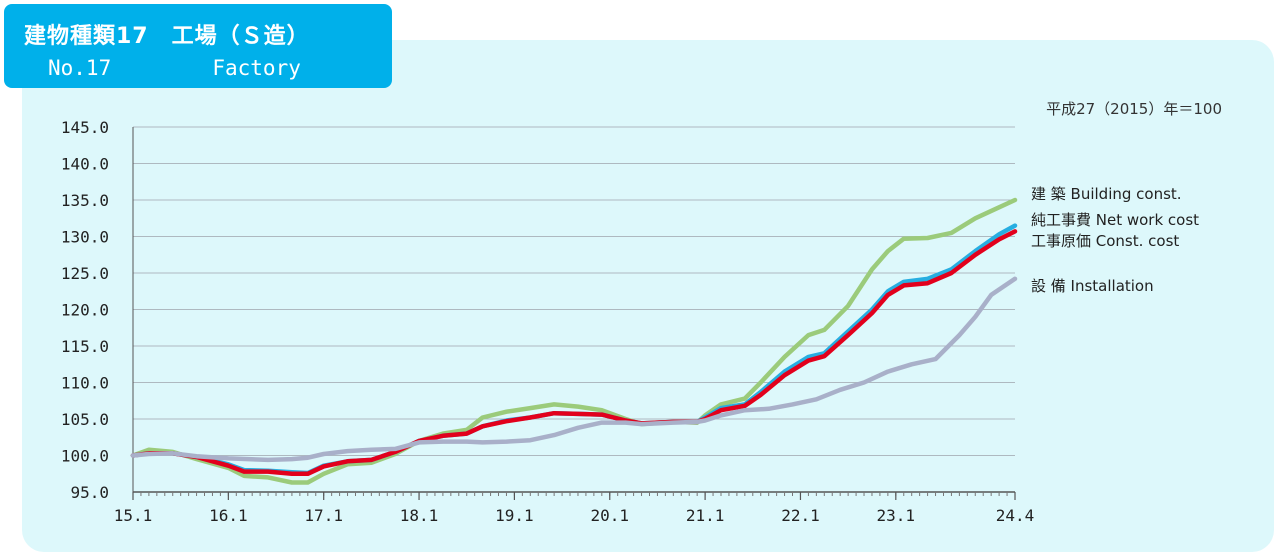 Image resolution: width=1282 pixels, height=560 pixels. What do you see at coordinates (800, 515) in the screenshot?
I see `x-tick-label: 22.1` at bounding box center [800, 515].